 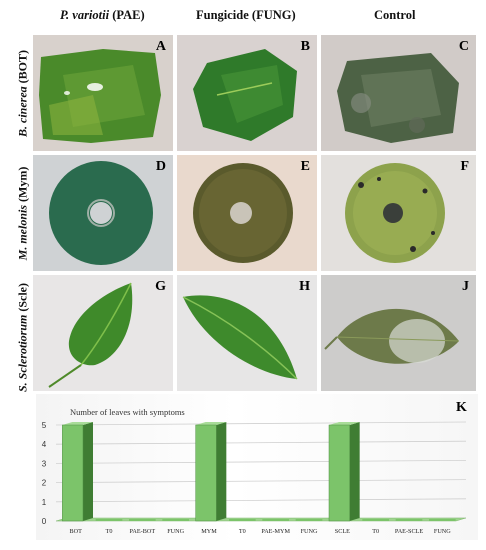 What do you see at coordinates (465, 286) in the screenshot?
I see `panel-j-letter: J` at bounding box center [465, 286].